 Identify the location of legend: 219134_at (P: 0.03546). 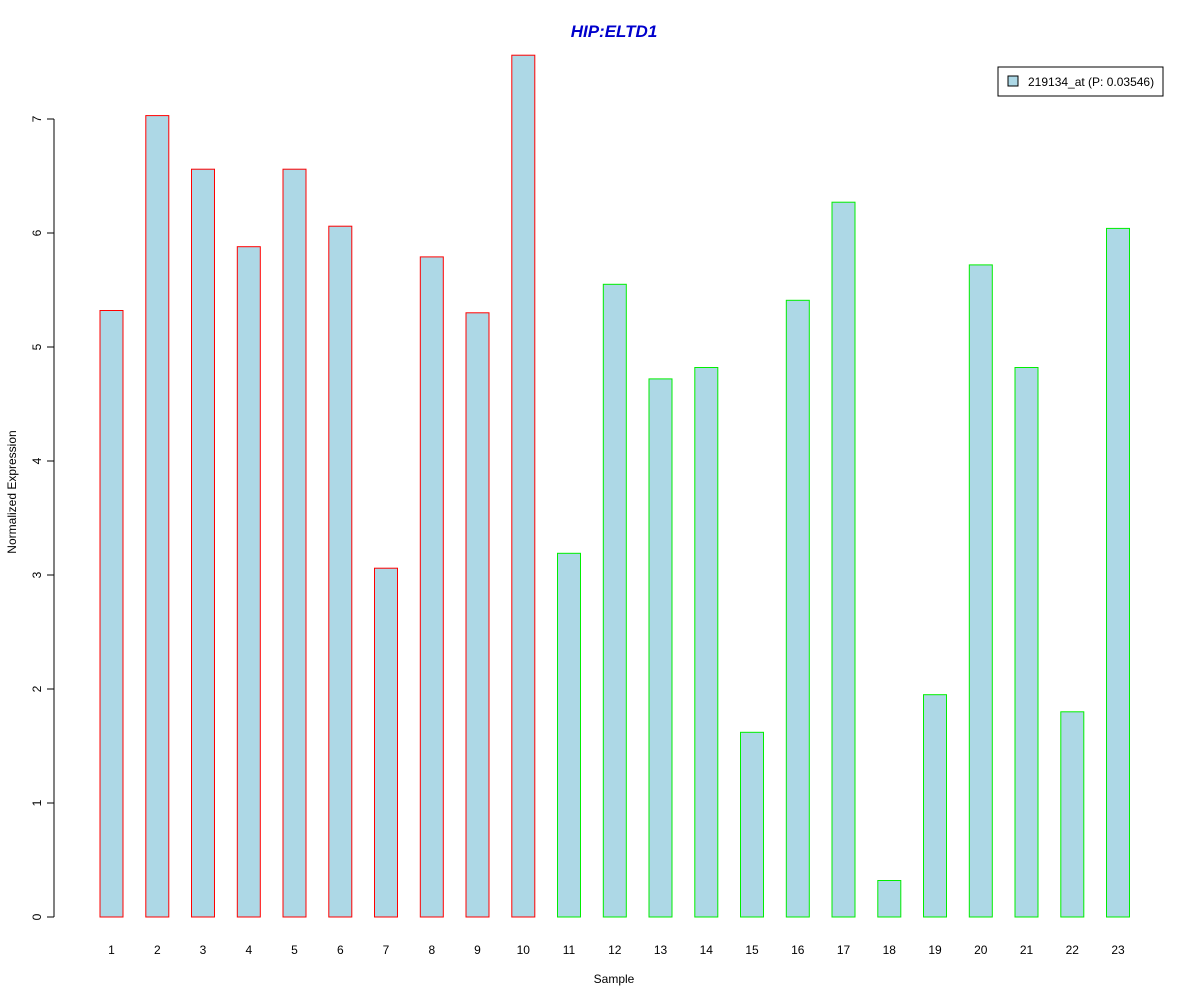
(1080, 81).